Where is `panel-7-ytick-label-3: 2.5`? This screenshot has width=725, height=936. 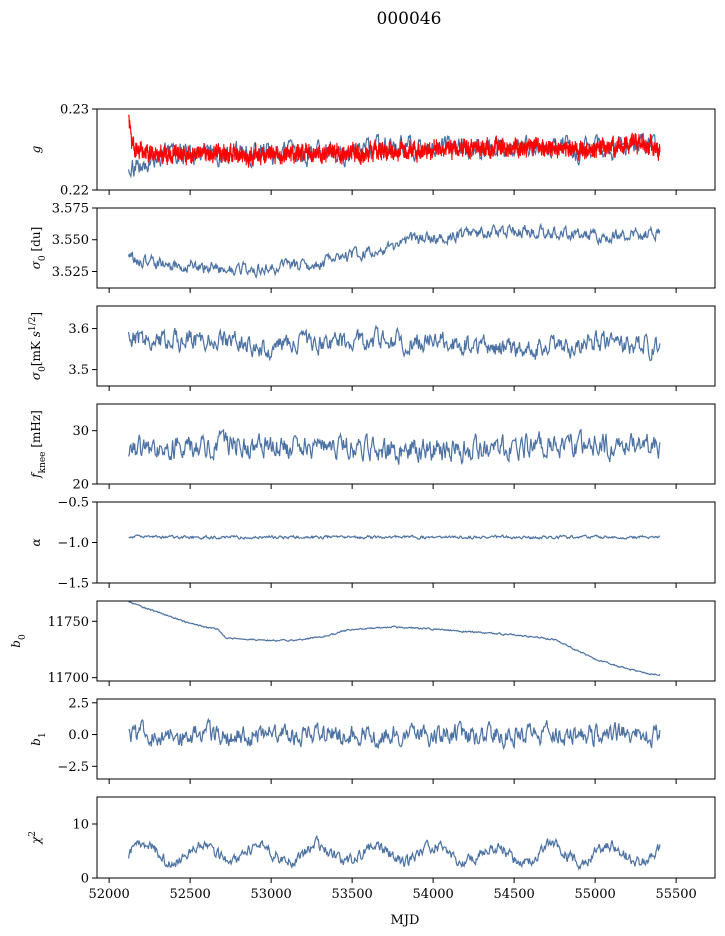 panel-7-ytick-label-3: 2.5 is located at coordinates (78, 703).